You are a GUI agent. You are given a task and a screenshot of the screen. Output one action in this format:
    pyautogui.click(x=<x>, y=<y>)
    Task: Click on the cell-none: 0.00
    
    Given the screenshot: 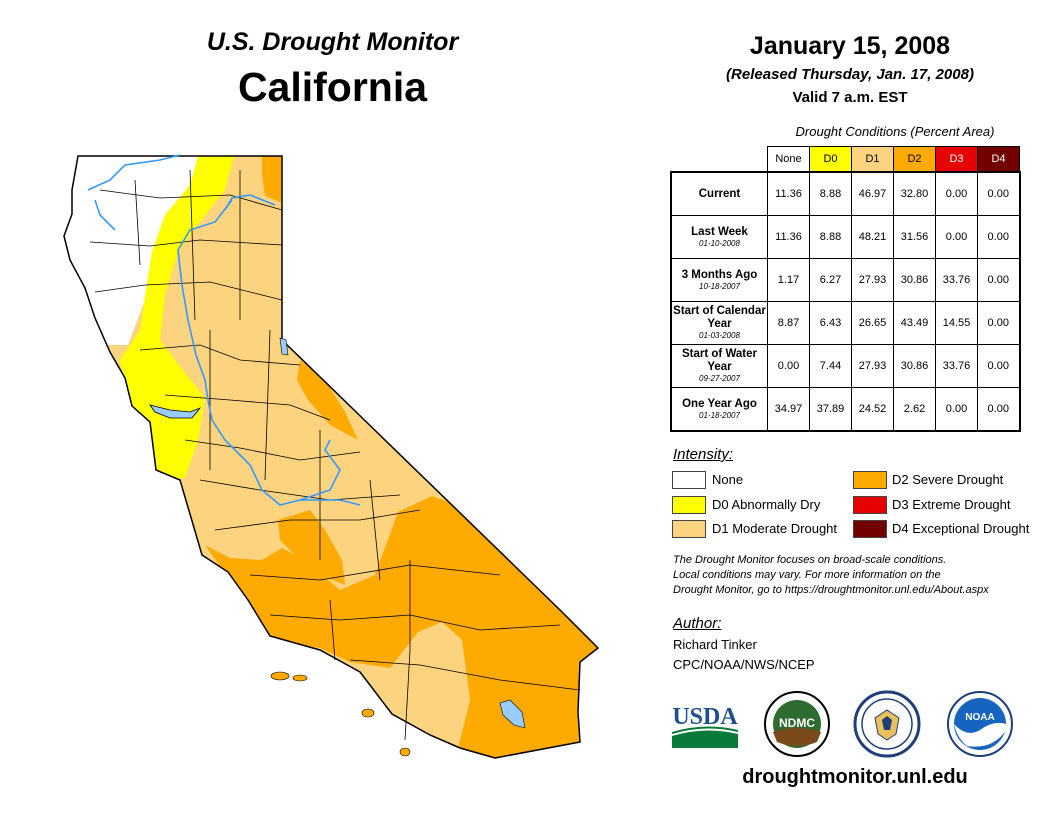 What is the action you would take?
    pyautogui.click(x=788, y=366)
    